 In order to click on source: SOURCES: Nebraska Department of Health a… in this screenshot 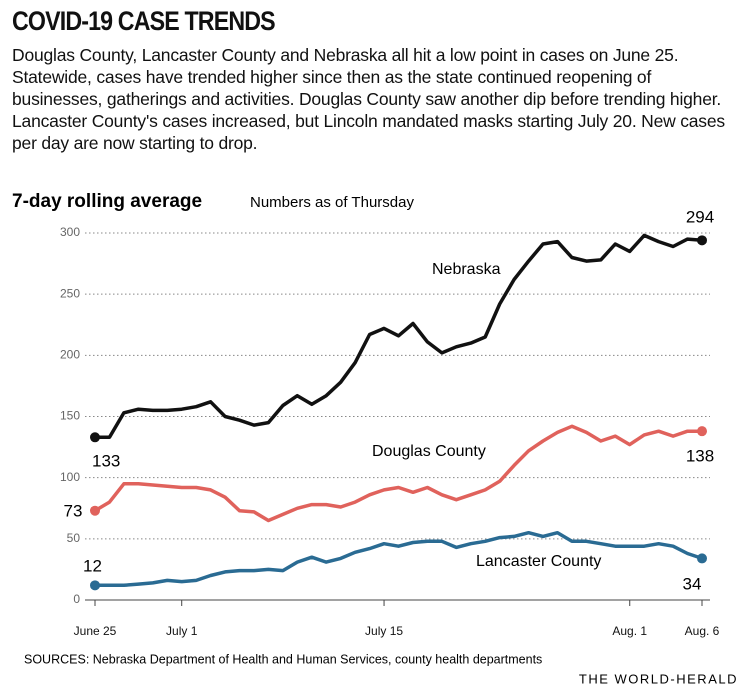, I will do `click(283, 659)`.